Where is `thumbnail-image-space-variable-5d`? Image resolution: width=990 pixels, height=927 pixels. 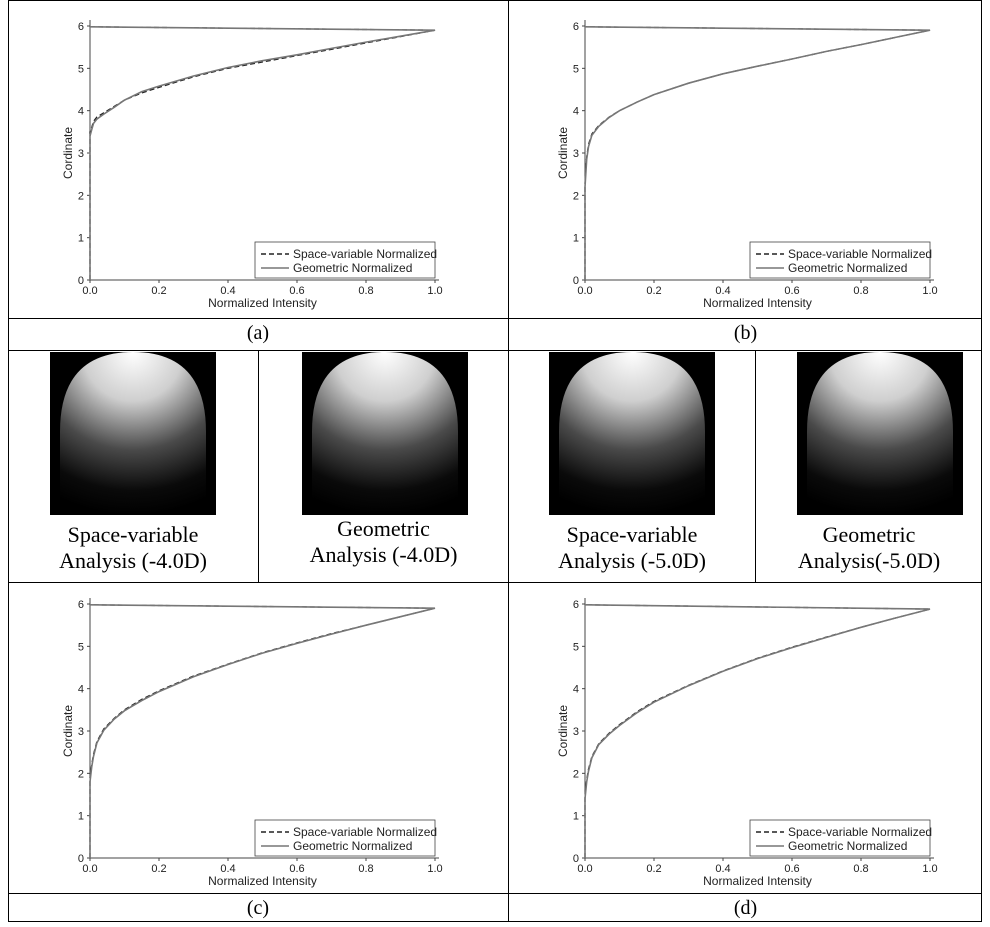 thumbnail-image-space-variable-5d is located at coordinates (632, 433).